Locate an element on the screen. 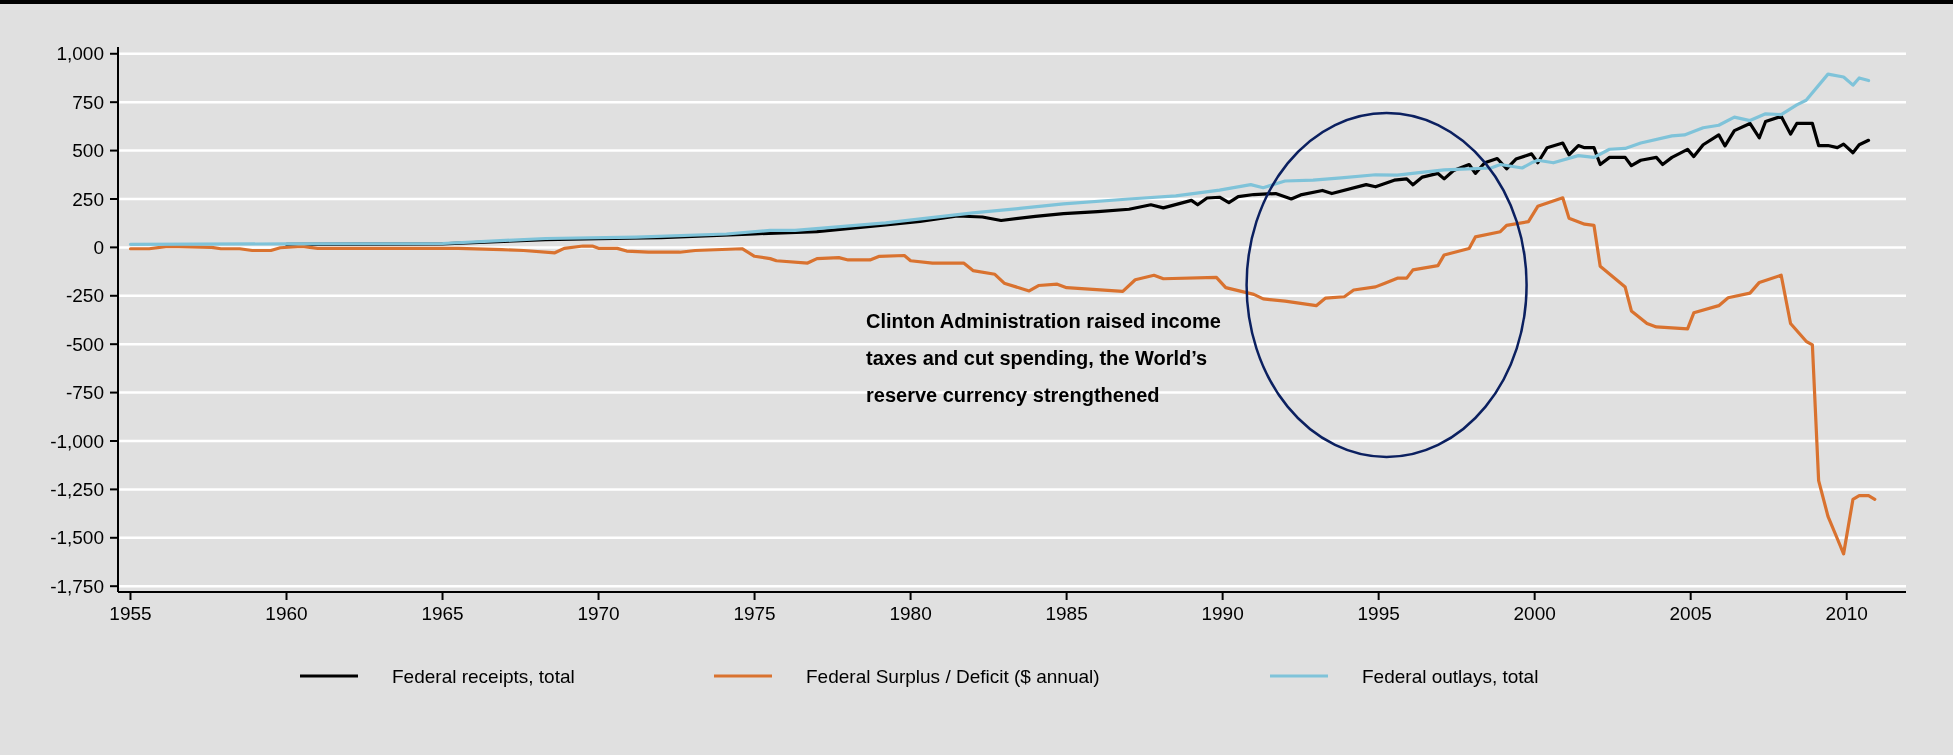 The image size is (1953, 755). legend-label: Federal outlays, total is located at coordinates (1450, 676).